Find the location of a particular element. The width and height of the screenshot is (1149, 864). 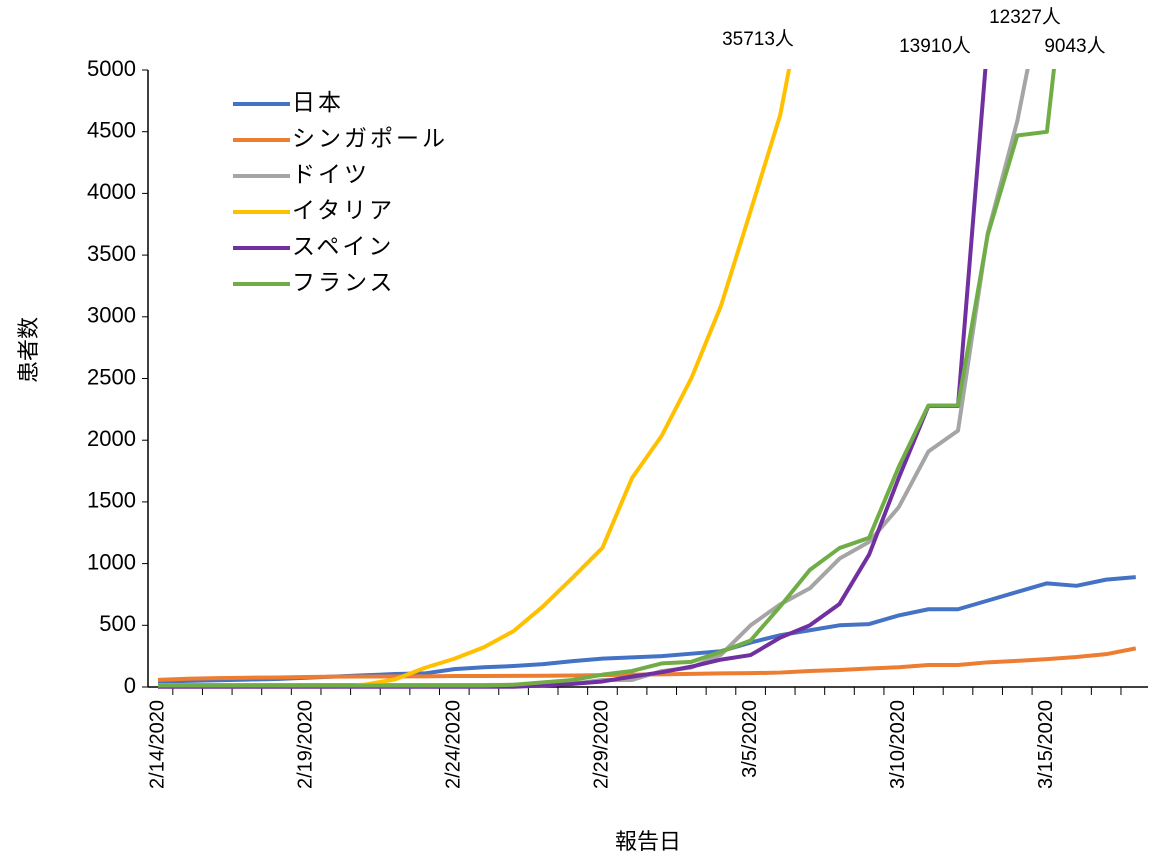

legend-label: スペイン is located at coordinates (343, 246).